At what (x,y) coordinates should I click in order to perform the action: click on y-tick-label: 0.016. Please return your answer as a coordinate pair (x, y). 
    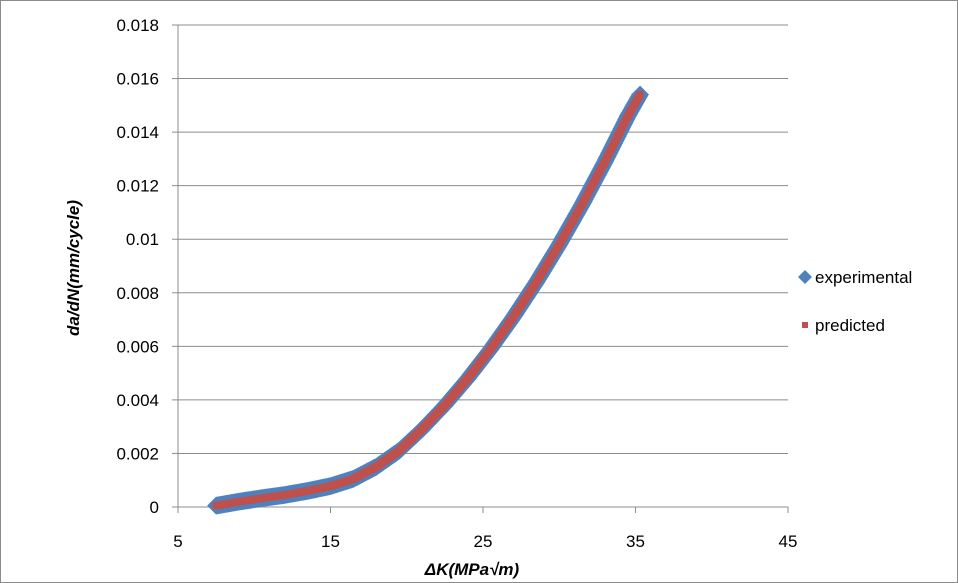
    Looking at the image, I should click on (137, 79).